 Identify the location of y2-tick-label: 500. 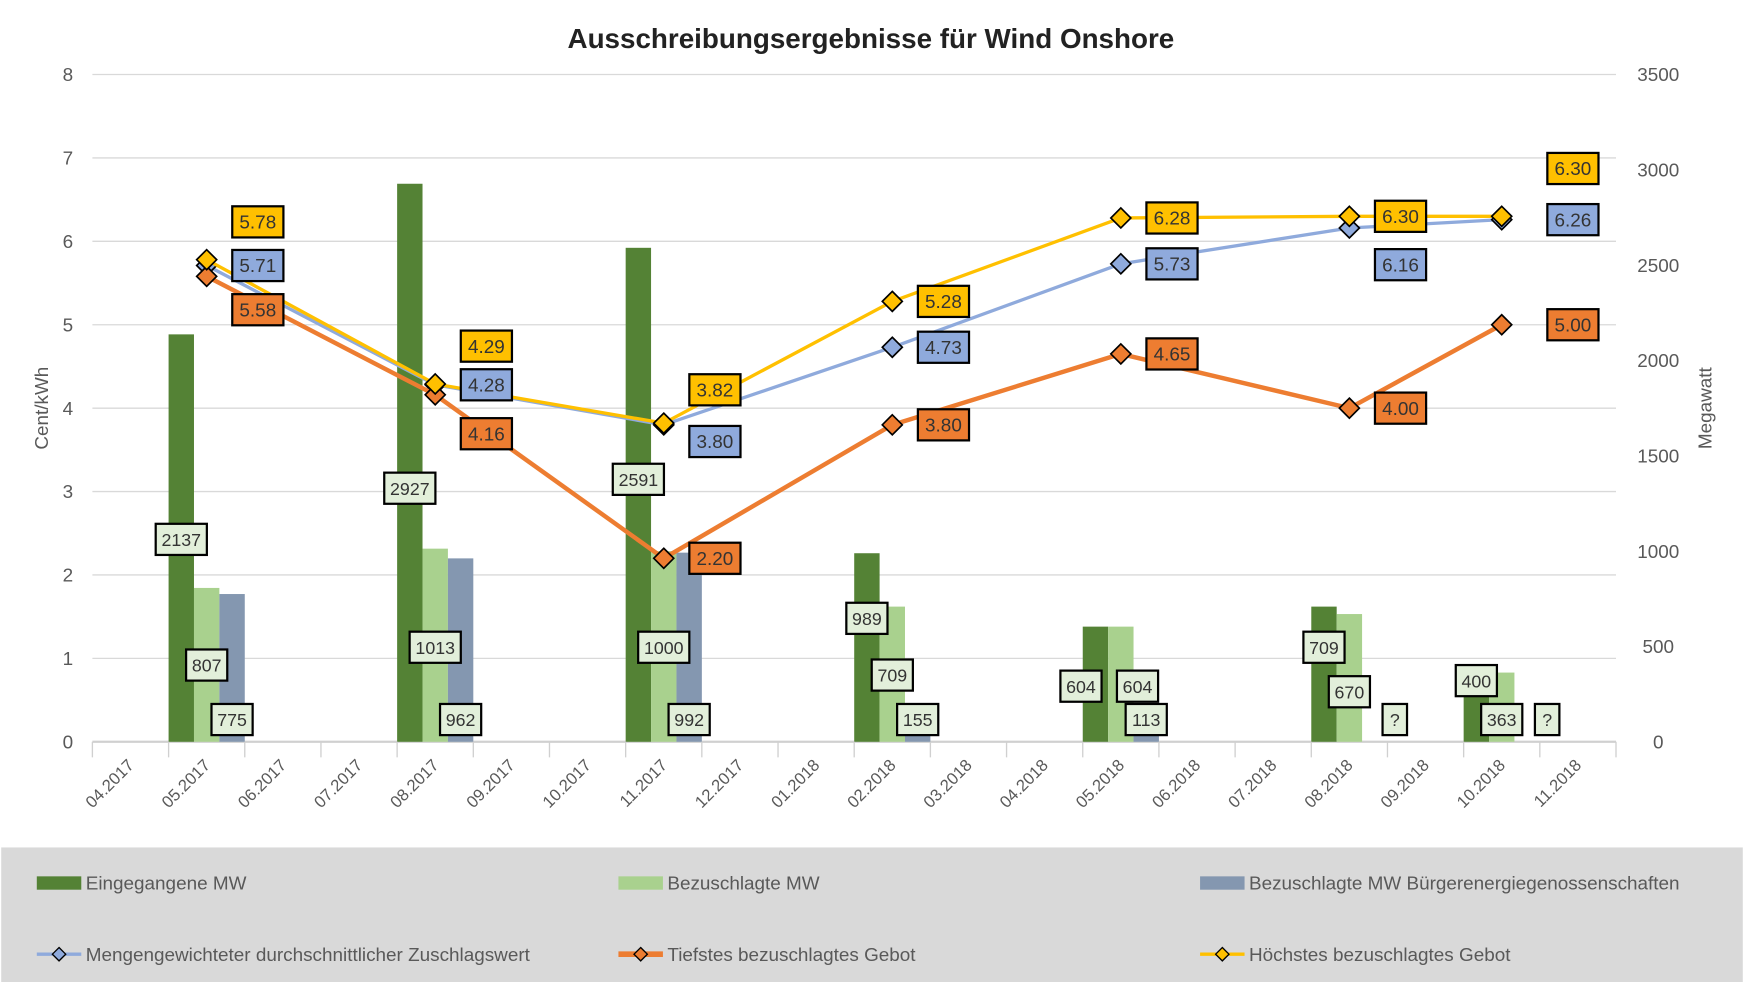
(1659, 647).